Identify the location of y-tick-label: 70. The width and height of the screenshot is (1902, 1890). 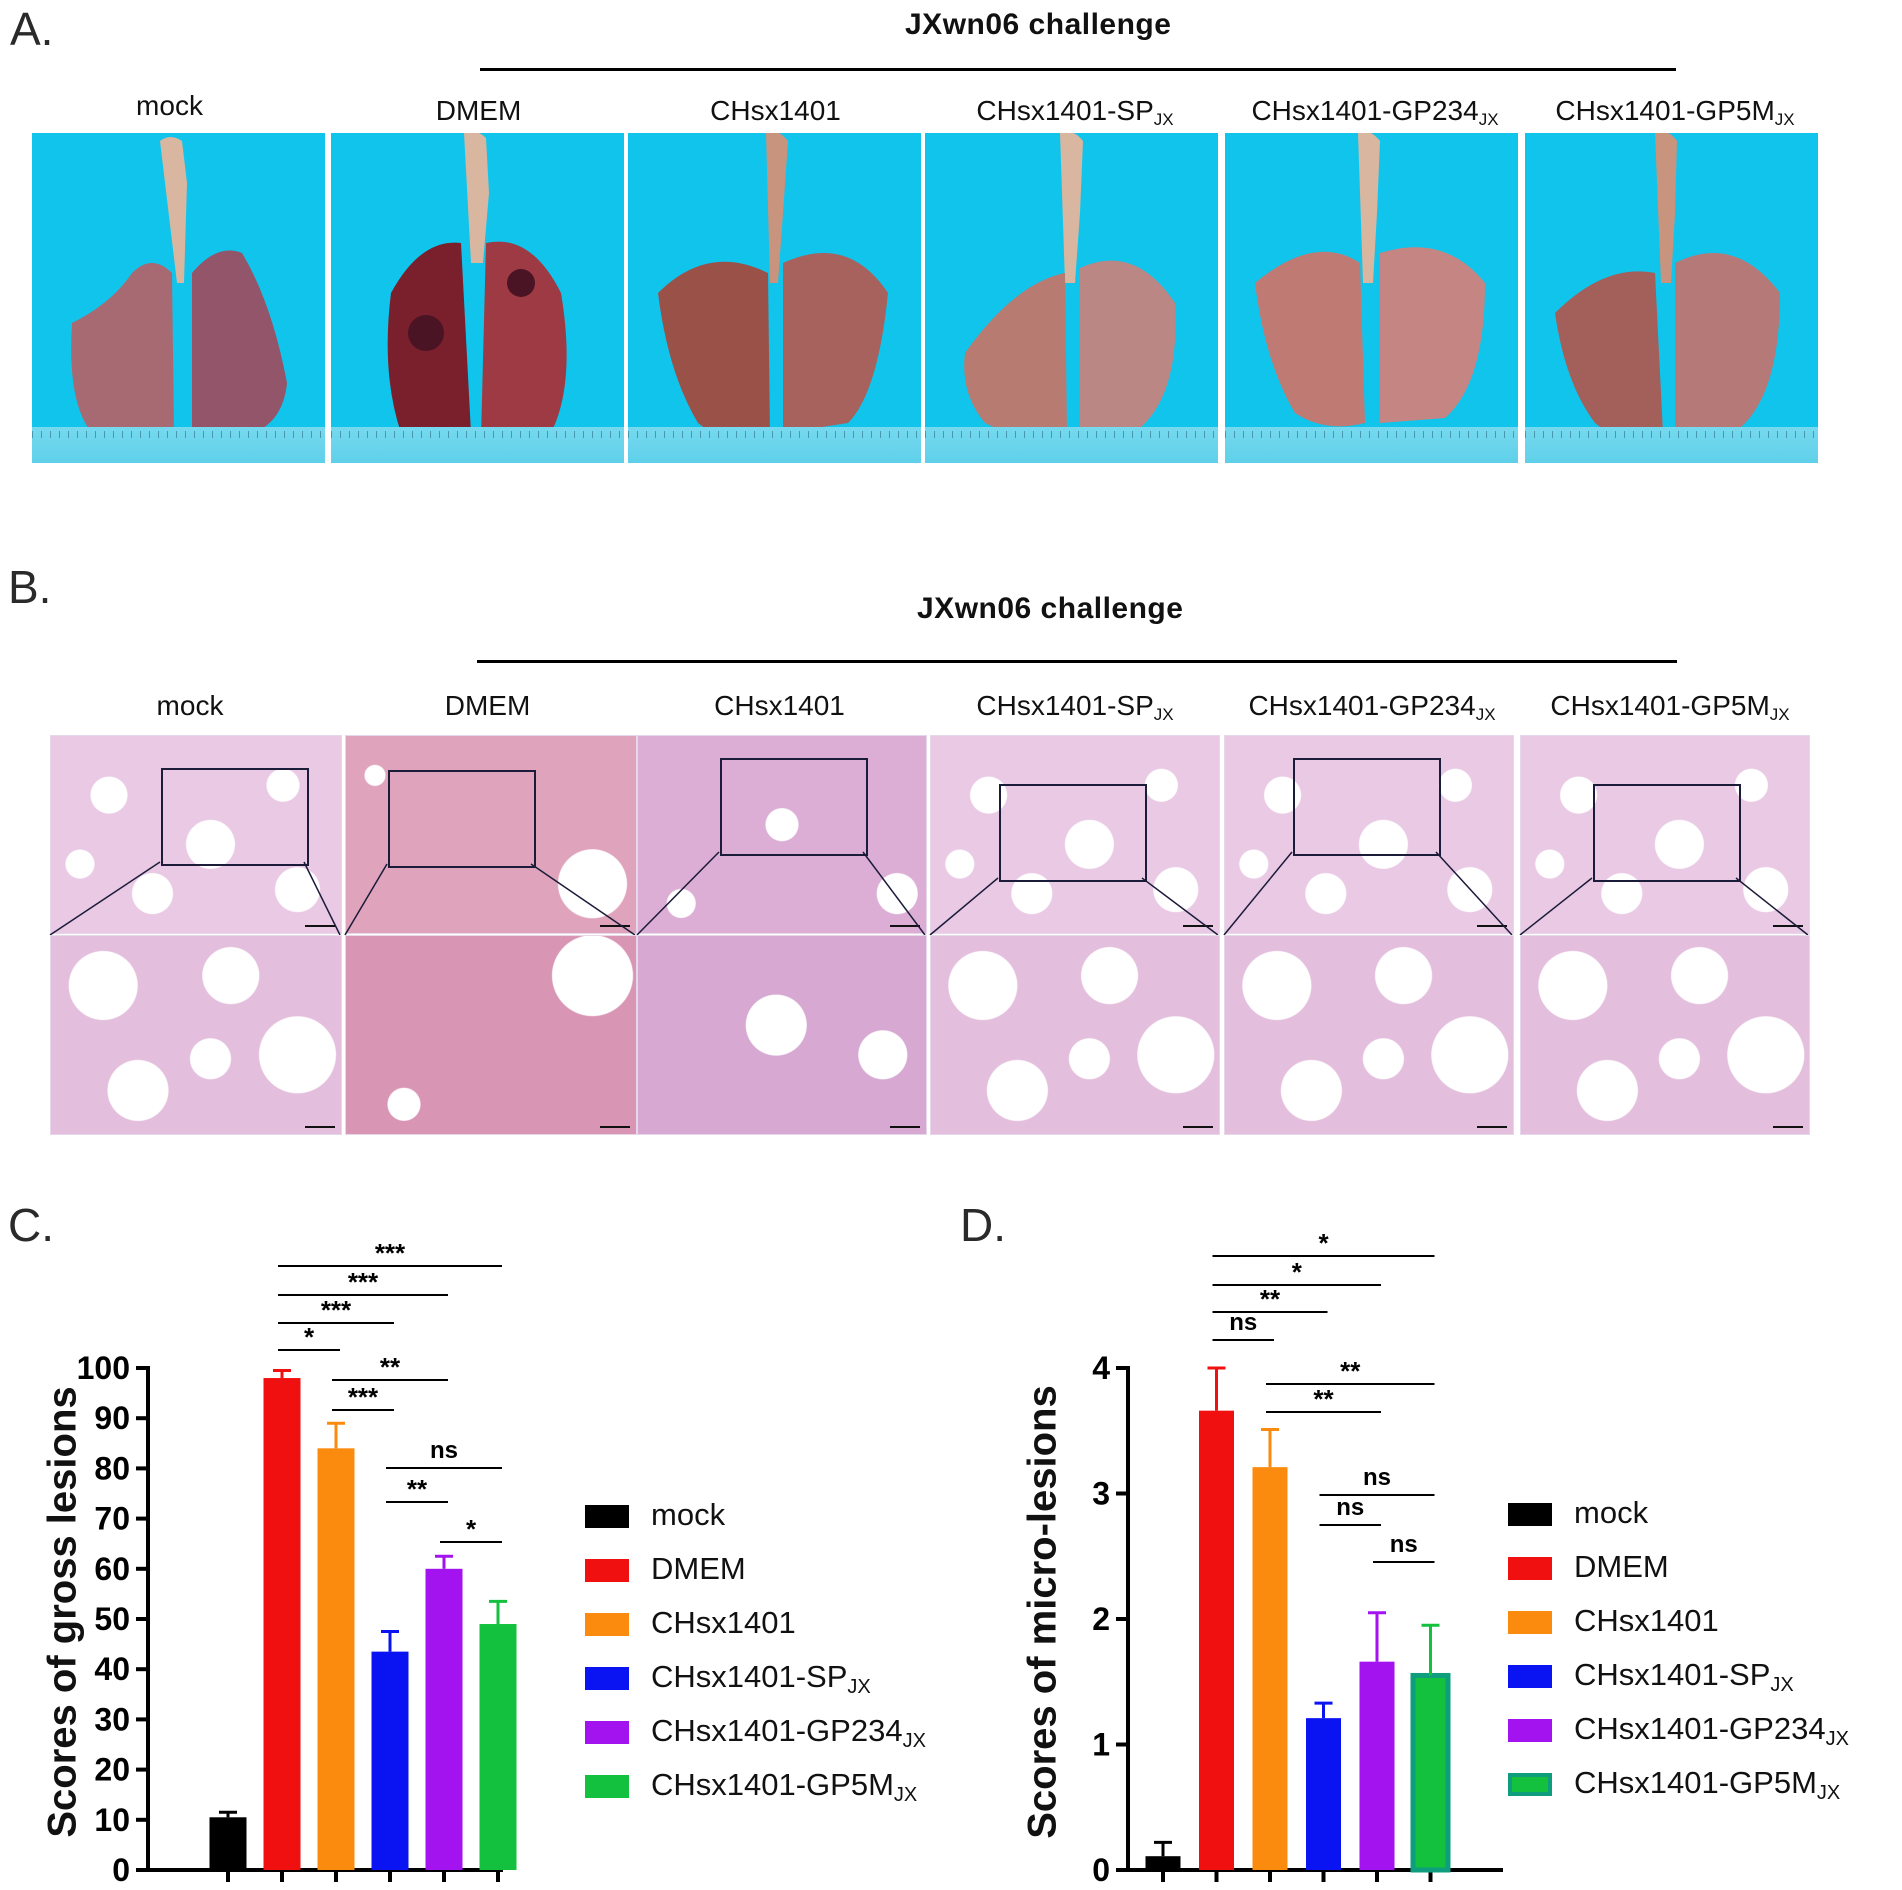
(112, 1519).